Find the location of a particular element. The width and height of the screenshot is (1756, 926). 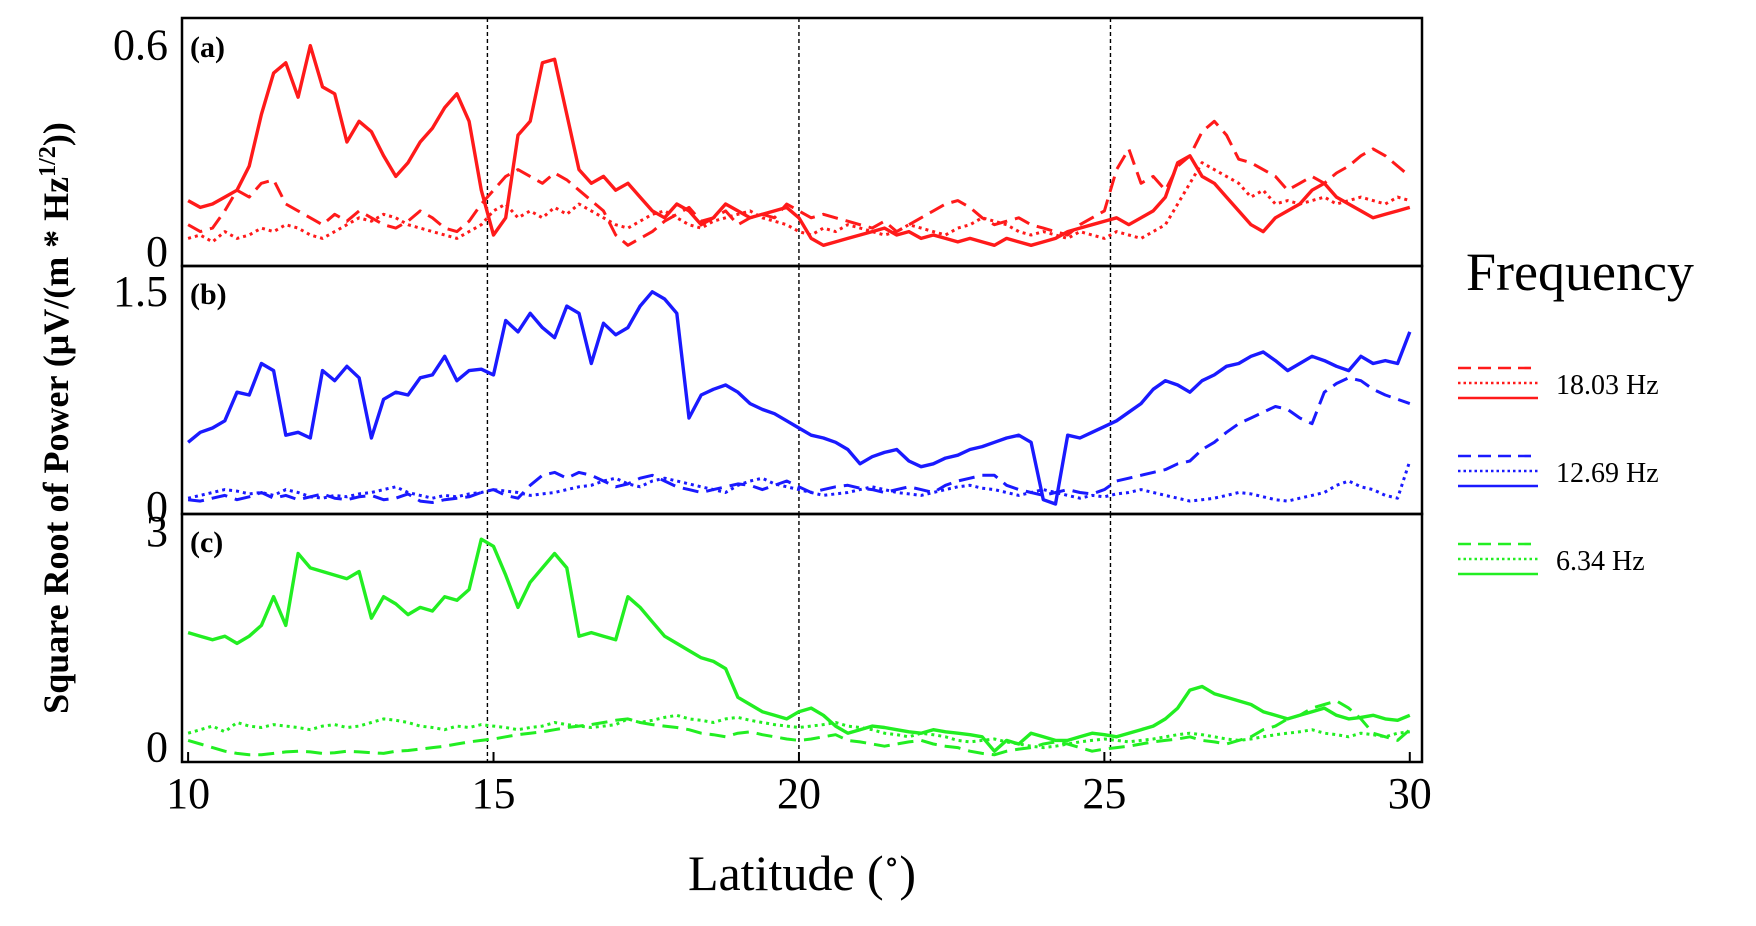

legend-entry: 12.69 Hz is located at coordinates (1558, 471).